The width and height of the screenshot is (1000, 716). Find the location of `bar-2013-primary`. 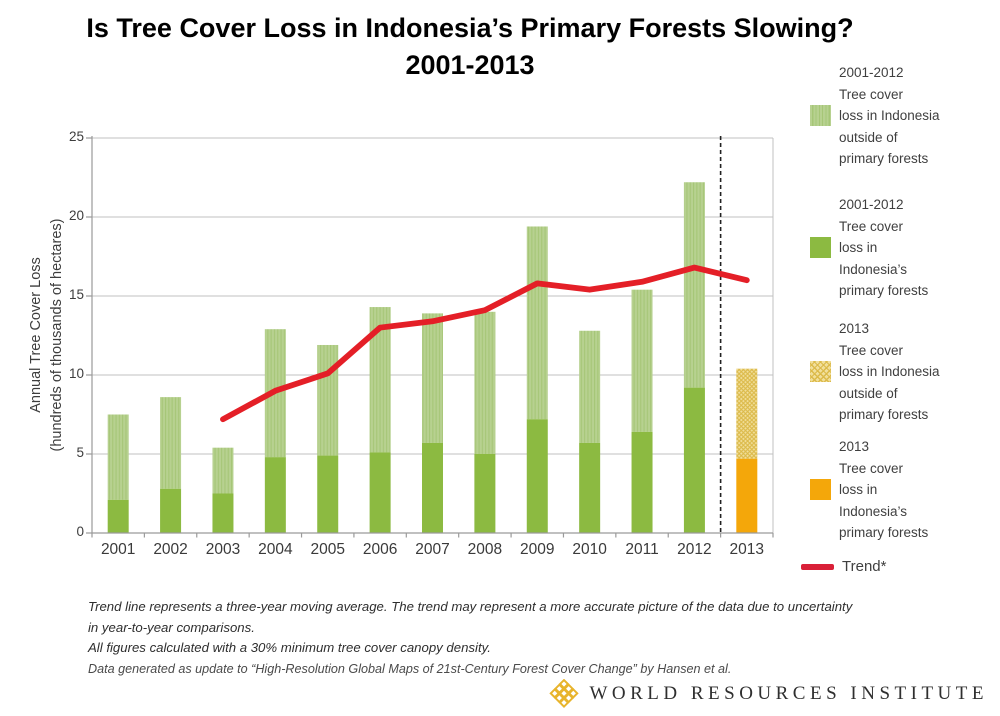

bar-2013-primary is located at coordinates (747, 495).